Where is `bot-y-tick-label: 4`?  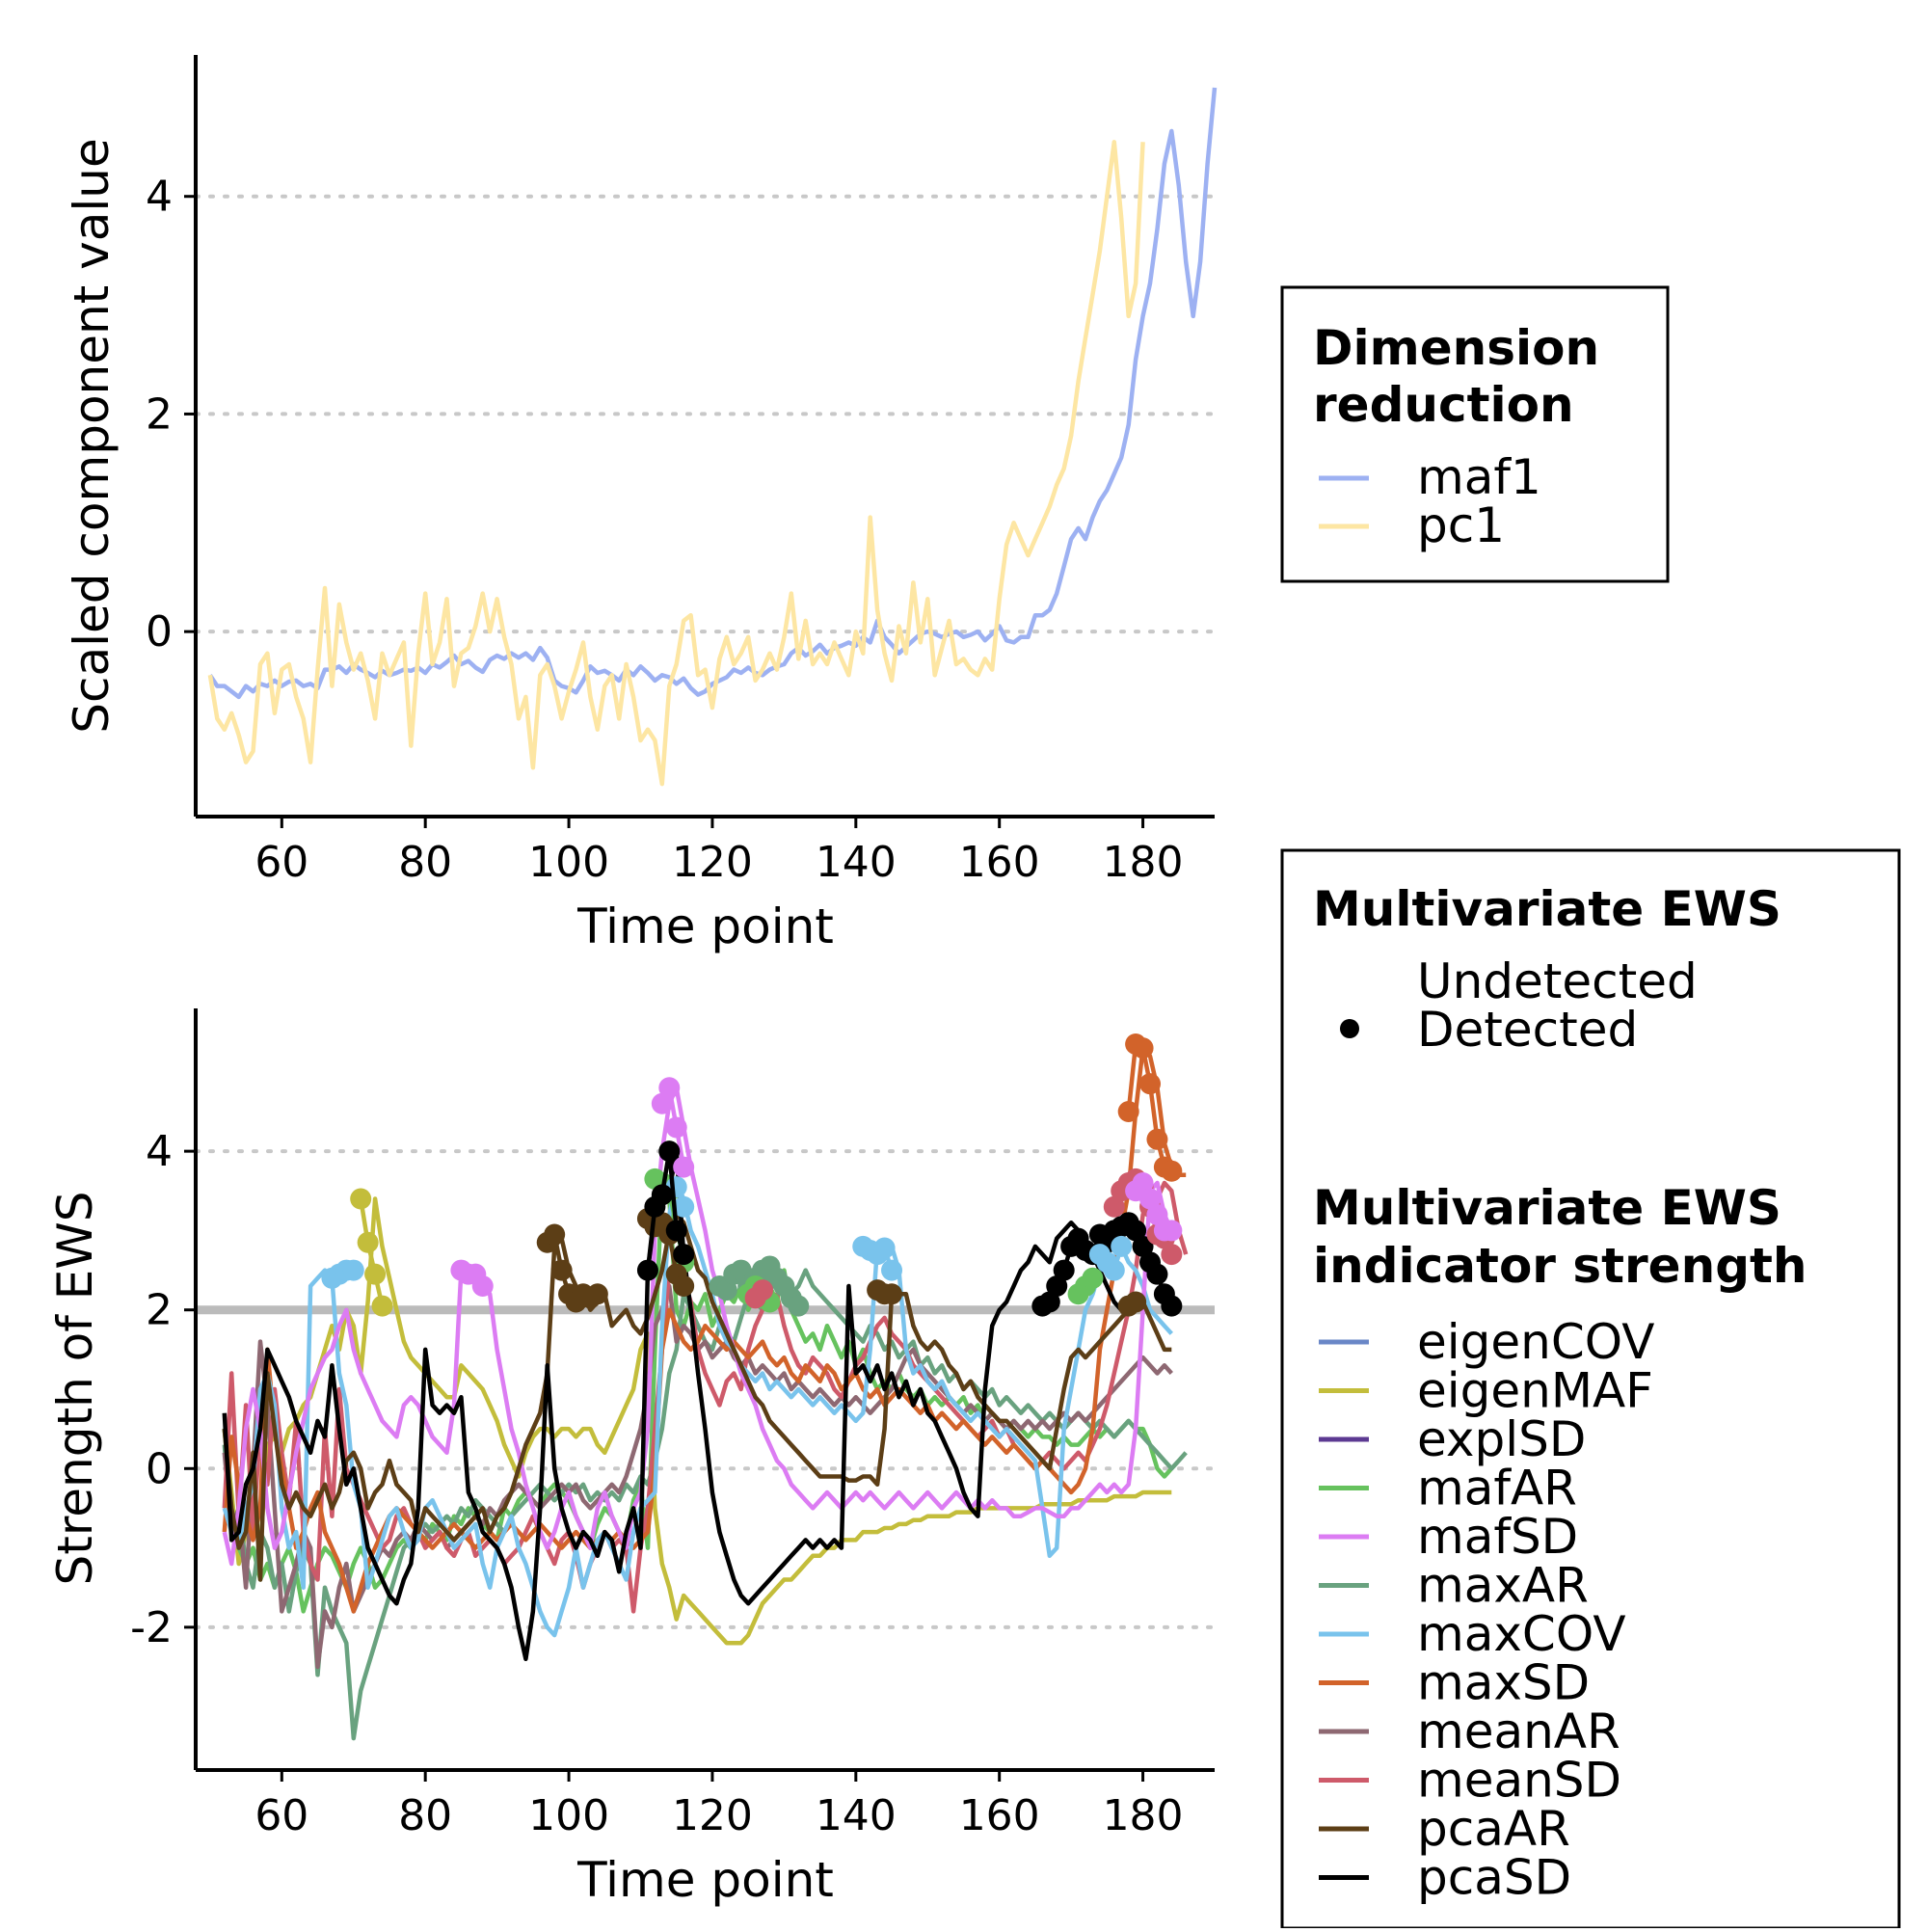 bot-y-tick-label: 4 is located at coordinates (159, 1152).